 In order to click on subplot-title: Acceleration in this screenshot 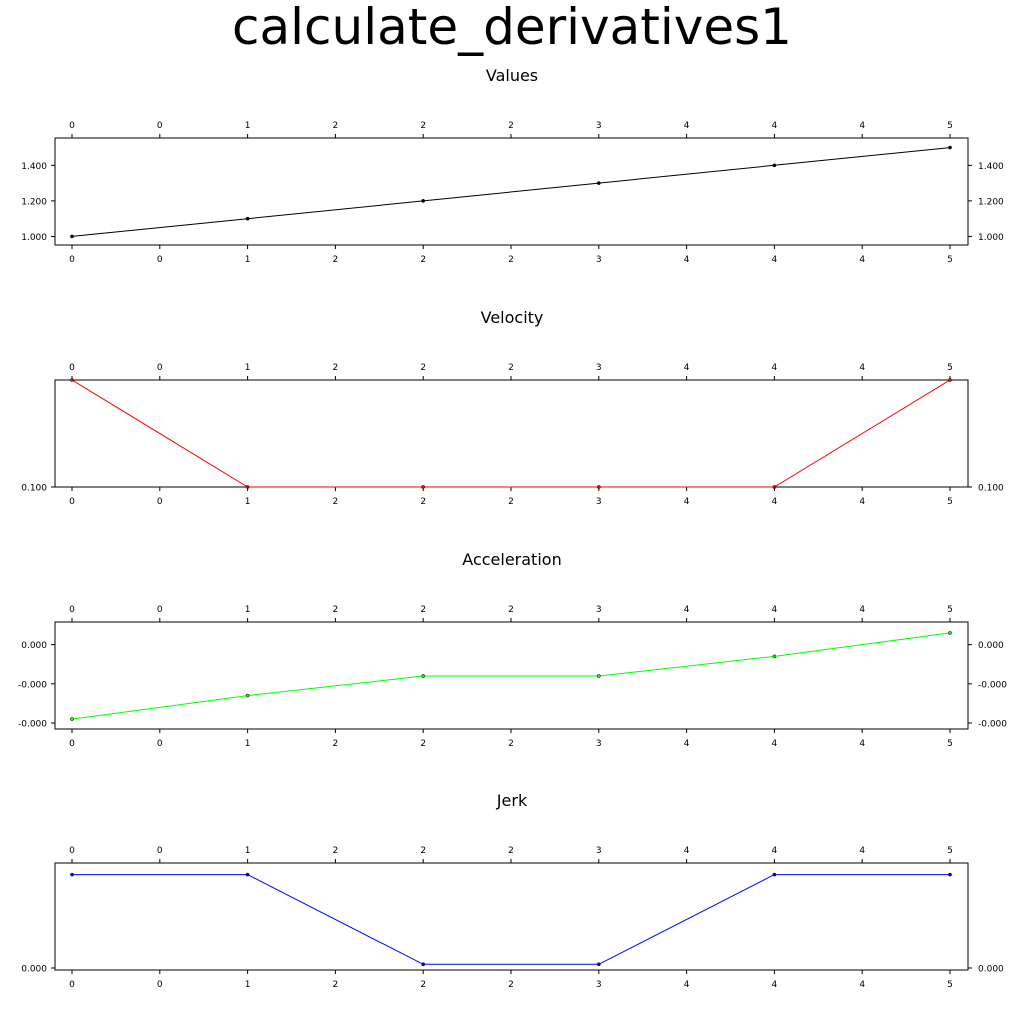, I will do `click(511, 559)`.